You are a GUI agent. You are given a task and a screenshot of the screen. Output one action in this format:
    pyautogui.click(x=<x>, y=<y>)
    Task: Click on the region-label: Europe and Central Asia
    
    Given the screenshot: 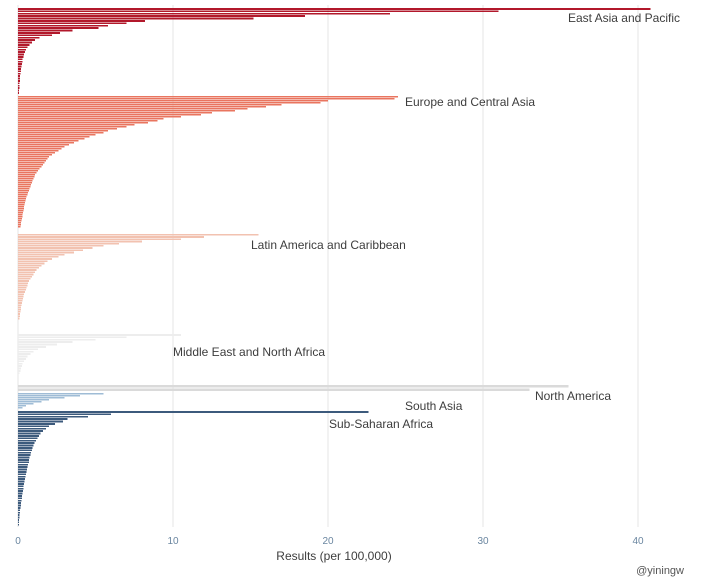 What is the action you would take?
    pyautogui.click(x=470, y=102)
    